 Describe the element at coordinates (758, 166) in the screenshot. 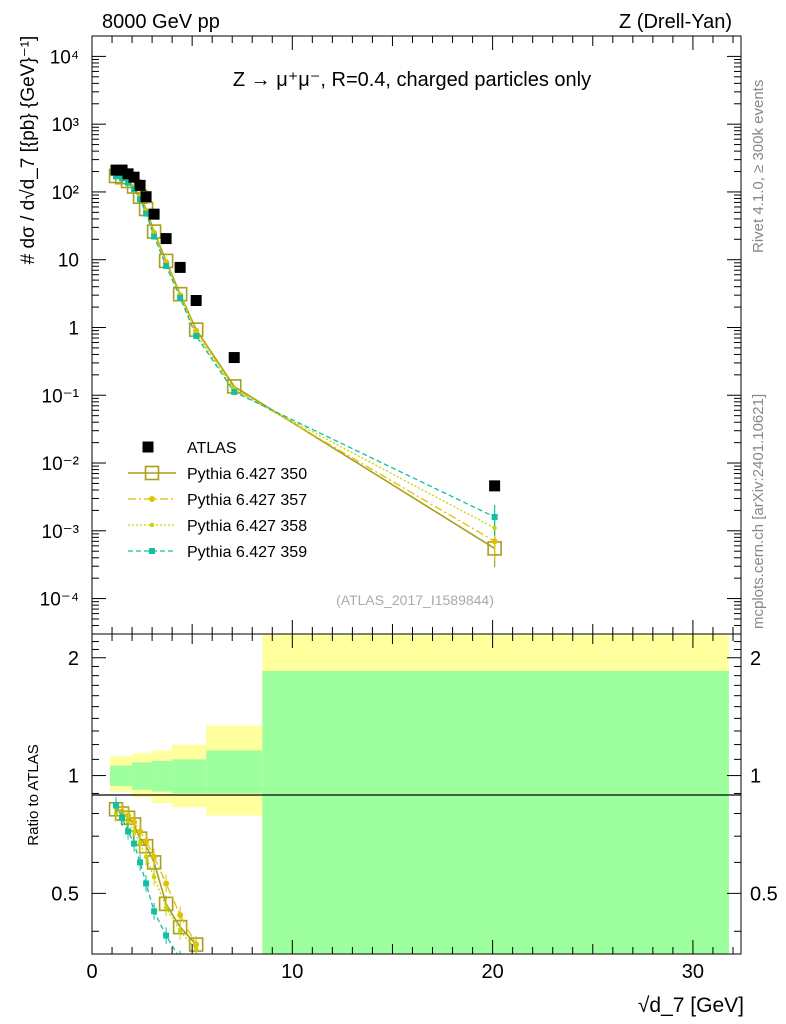

I see `rivet-label: Rivet 4.1.0, ≥ 300k events` at that location.